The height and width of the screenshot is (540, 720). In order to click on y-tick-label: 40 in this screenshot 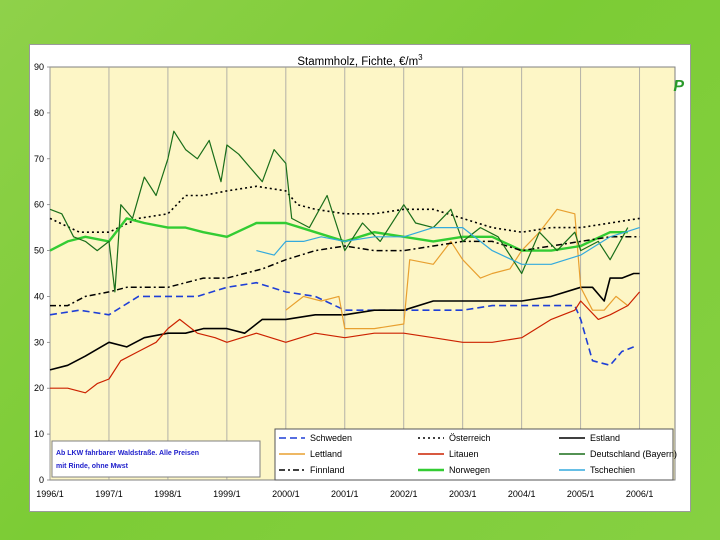, I will do `click(39, 296)`.